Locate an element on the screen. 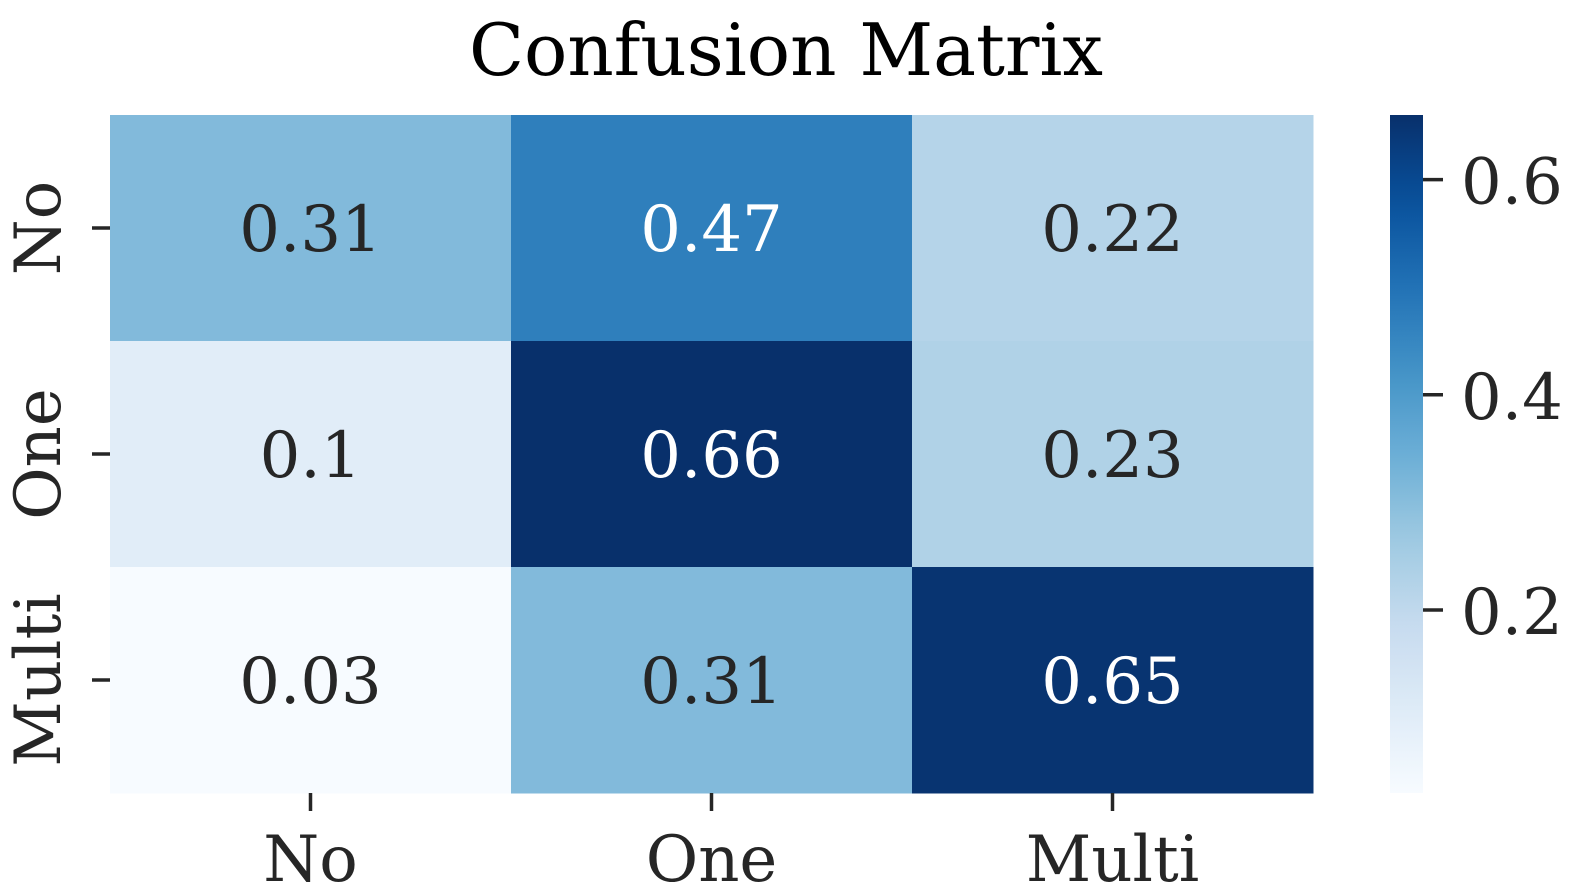 The image size is (1578, 888). cell-value-label: 0.65 is located at coordinates (1112, 682).